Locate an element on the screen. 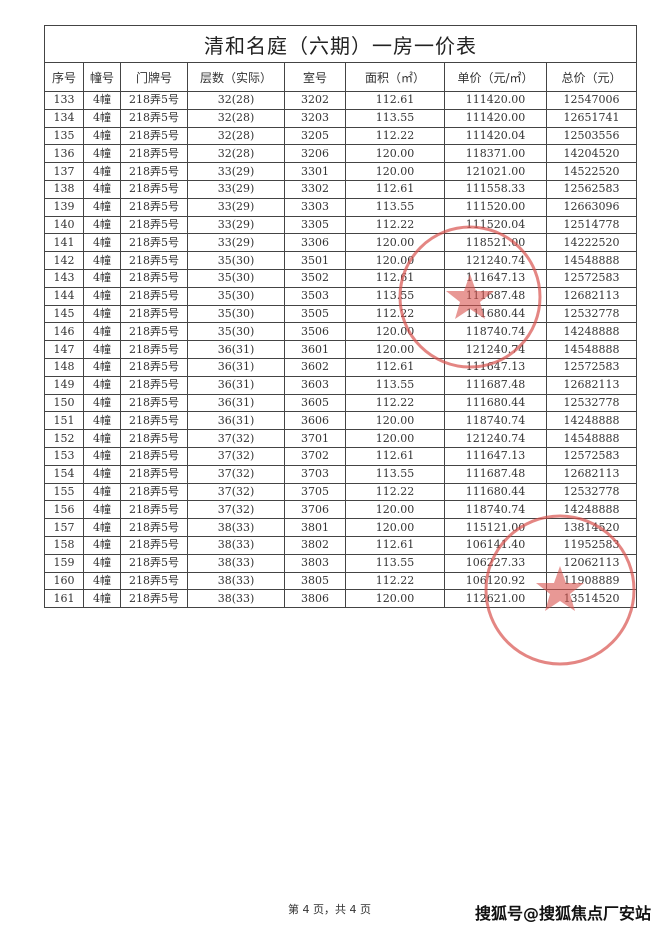  table-cell: 118740.74 is located at coordinates (495, 332).